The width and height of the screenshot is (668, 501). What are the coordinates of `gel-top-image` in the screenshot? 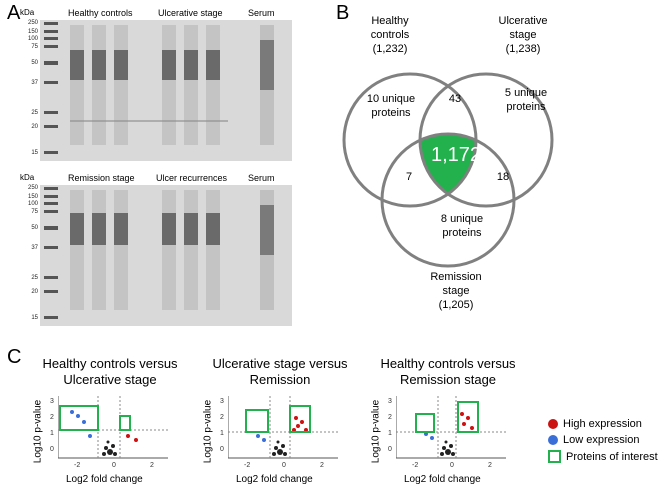 It's located at (166, 90).